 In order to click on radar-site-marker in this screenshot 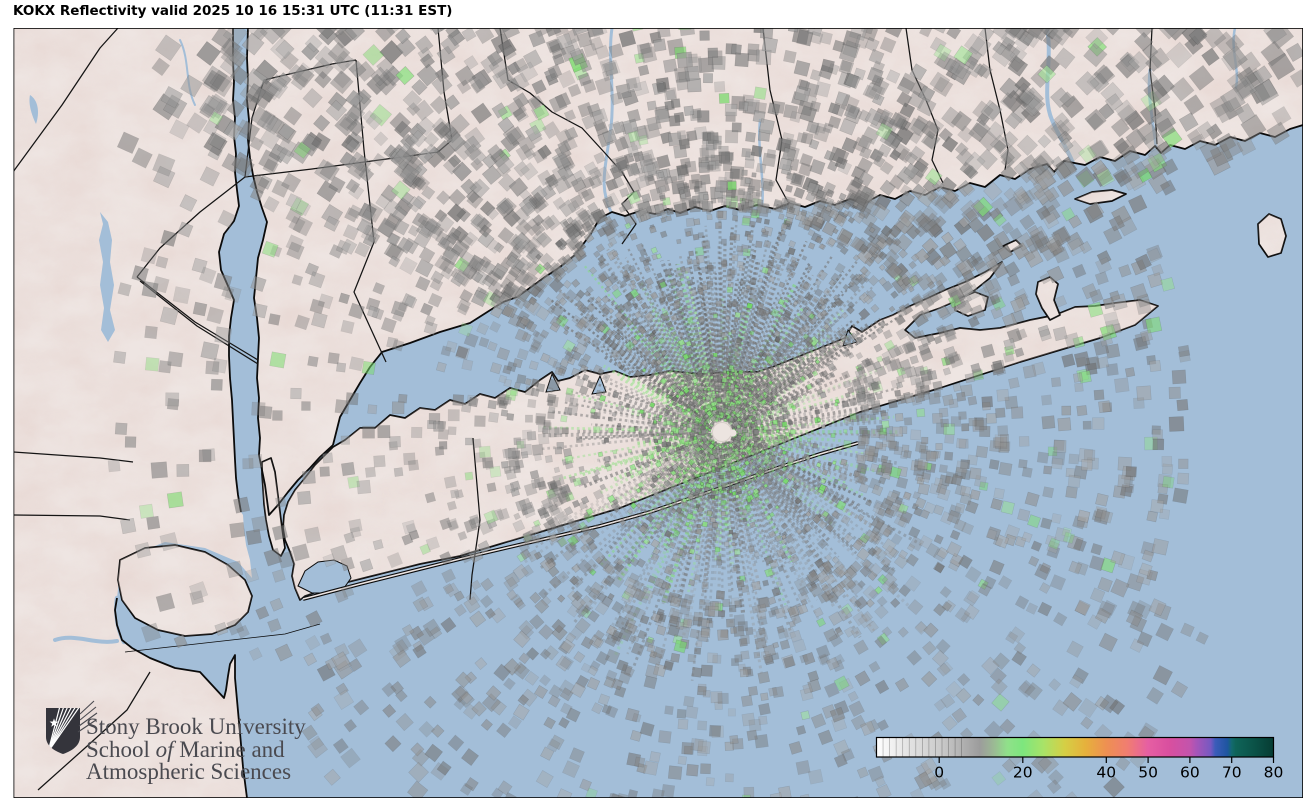, I will do `click(724, 432)`.